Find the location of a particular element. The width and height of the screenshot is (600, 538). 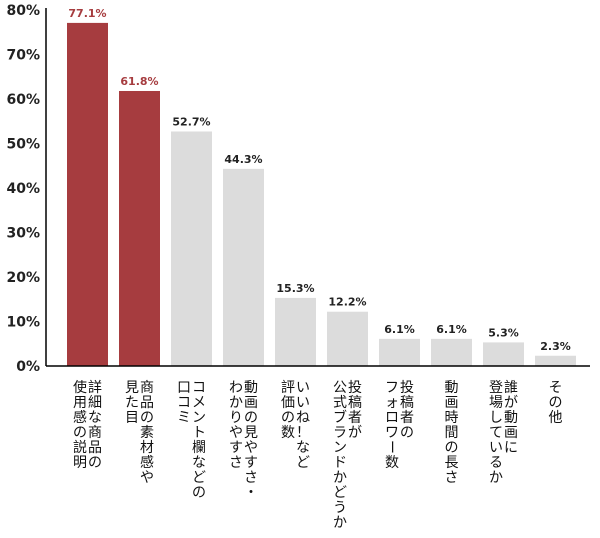

category-label-char: 者 is located at coordinates (407, 418).